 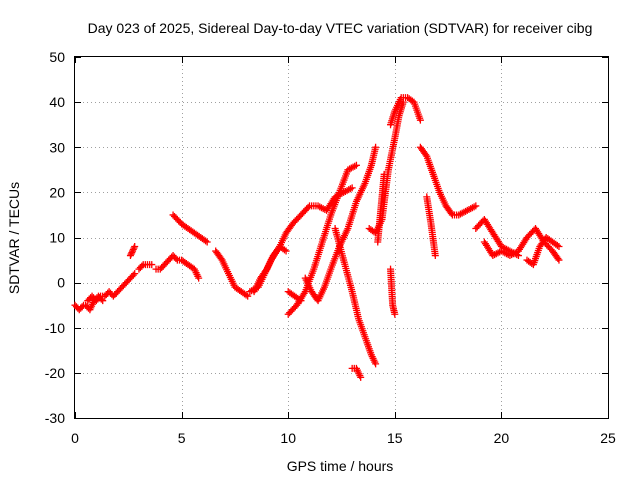 What do you see at coordinates (395, 438) in the screenshot?
I see `x-tick-label: 15` at bounding box center [395, 438].